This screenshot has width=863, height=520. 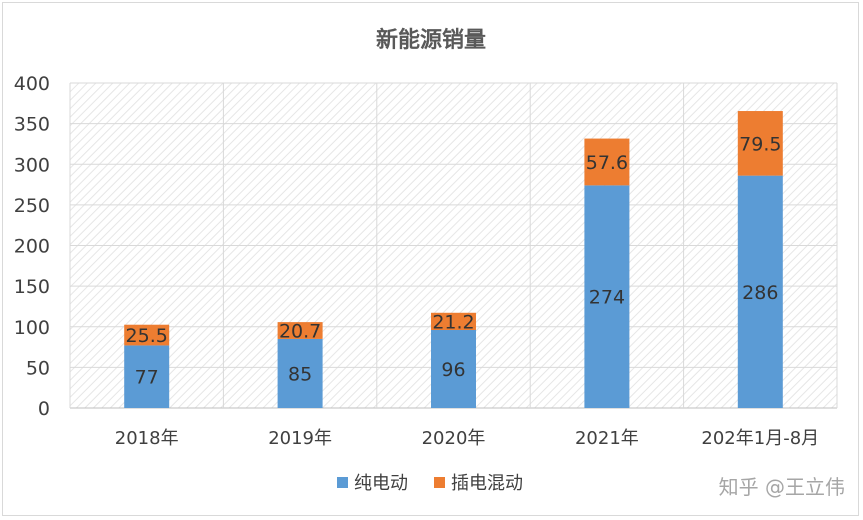 What do you see at coordinates (607, 438) in the screenshot?
I see `x-tick-label: 2021年` at bounding box center [607, 438].